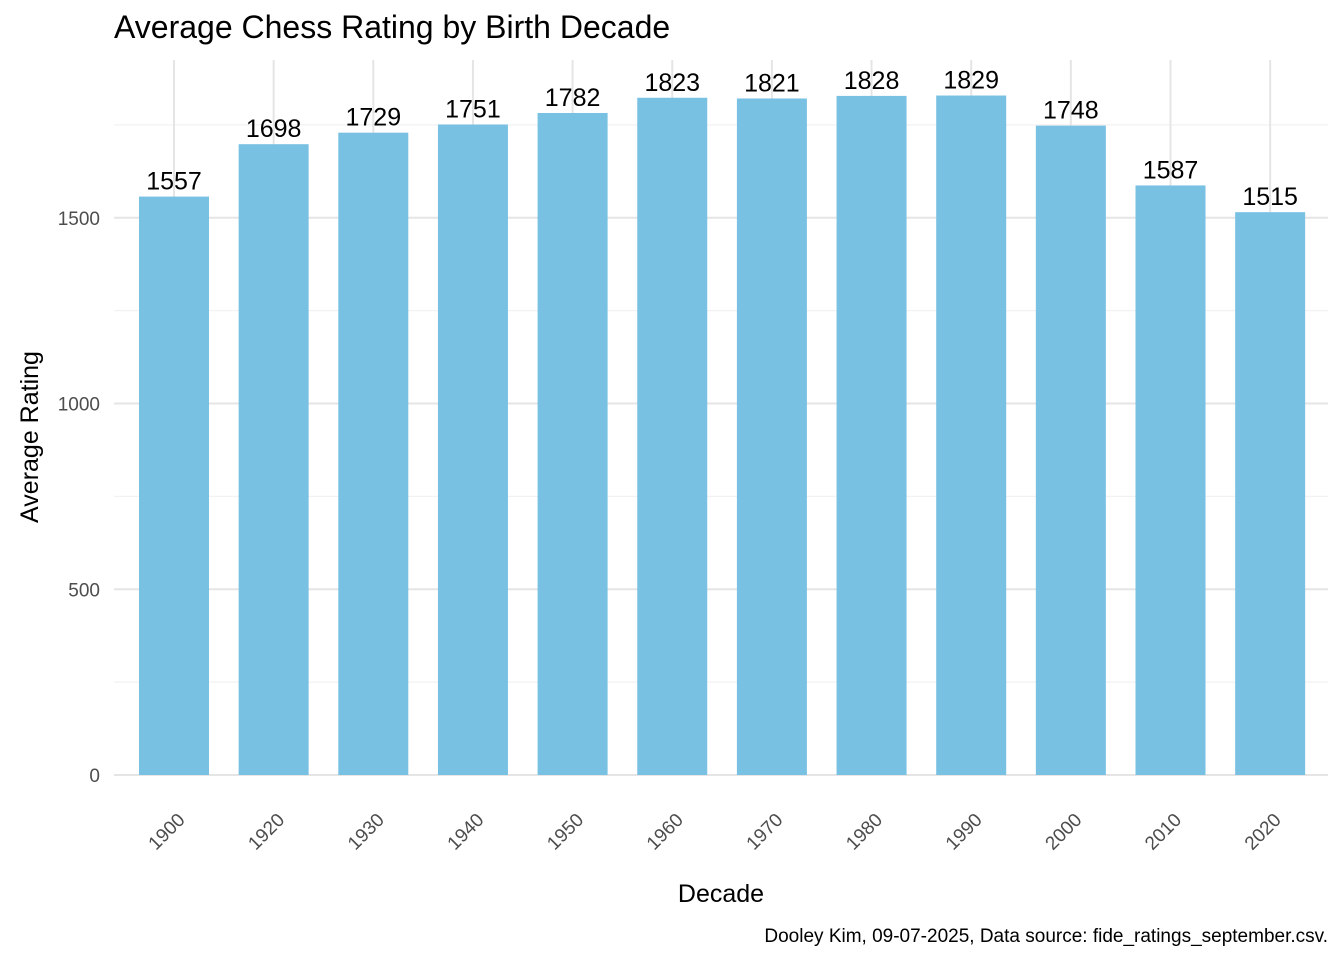 This screenshot has height=960, width=1344. Describe the element at coordinates (167, 832) in the screenshot. I see `x-tick-label-1900: 1900` at that location.